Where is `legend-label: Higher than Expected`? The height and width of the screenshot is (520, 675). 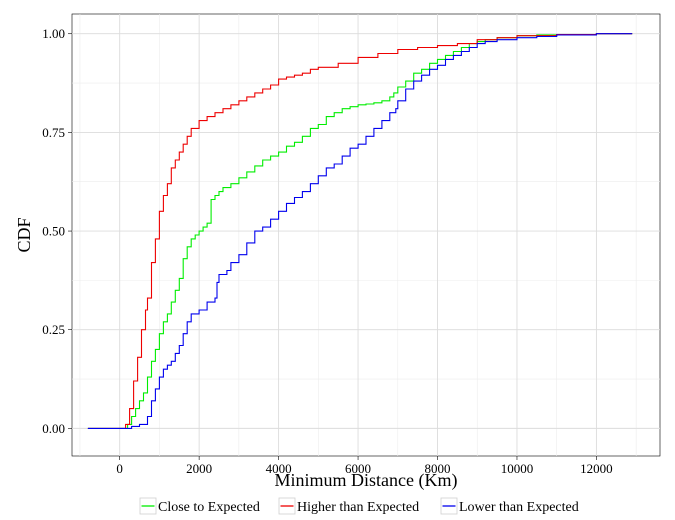 legend-label: Higher than Expected is located at coordinates (358, 507).